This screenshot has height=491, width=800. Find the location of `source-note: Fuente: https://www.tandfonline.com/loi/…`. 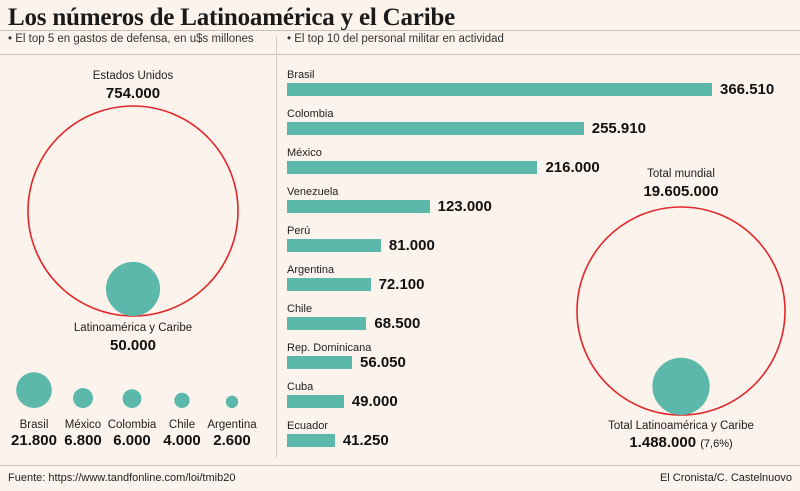

source-note: Fuente: https://www.tandfonline.com/loi/… is located at coordinates (122, 478).